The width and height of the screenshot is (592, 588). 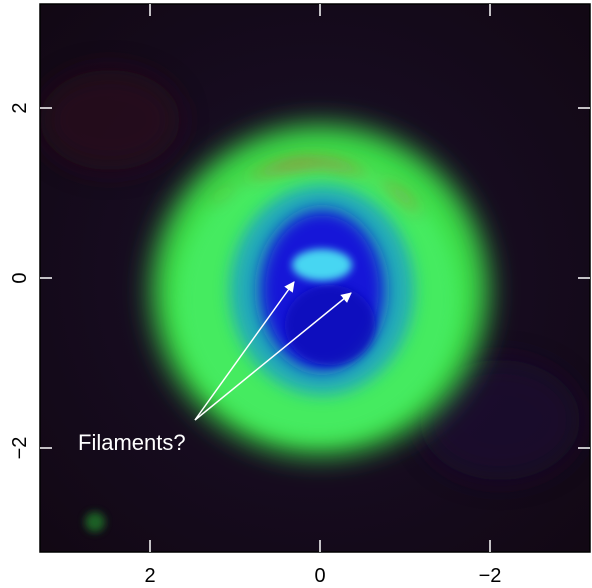 What do you see at coordinates (20, 277) in the screenshot?
I see `y-tick-label: 0` at bounding box center [20, 277].